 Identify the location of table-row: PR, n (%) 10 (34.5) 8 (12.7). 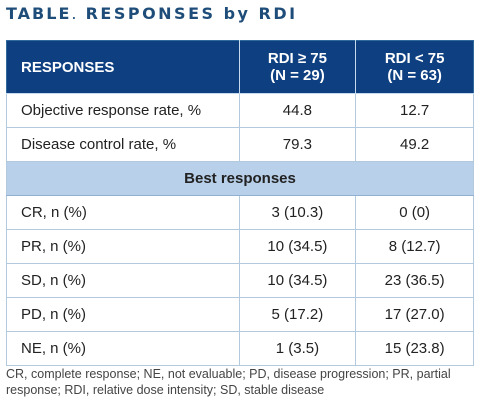
(240, 246).